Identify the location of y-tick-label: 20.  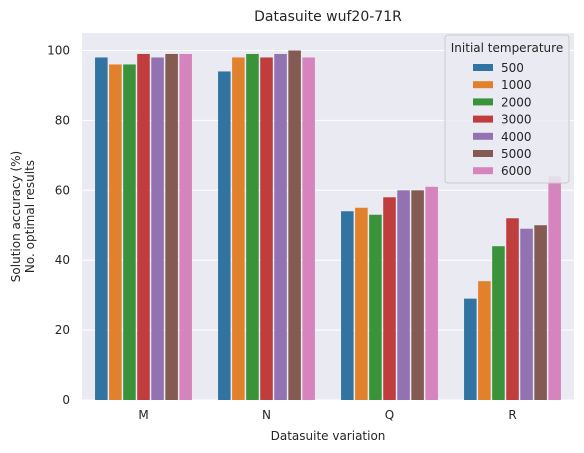
(62, 330).